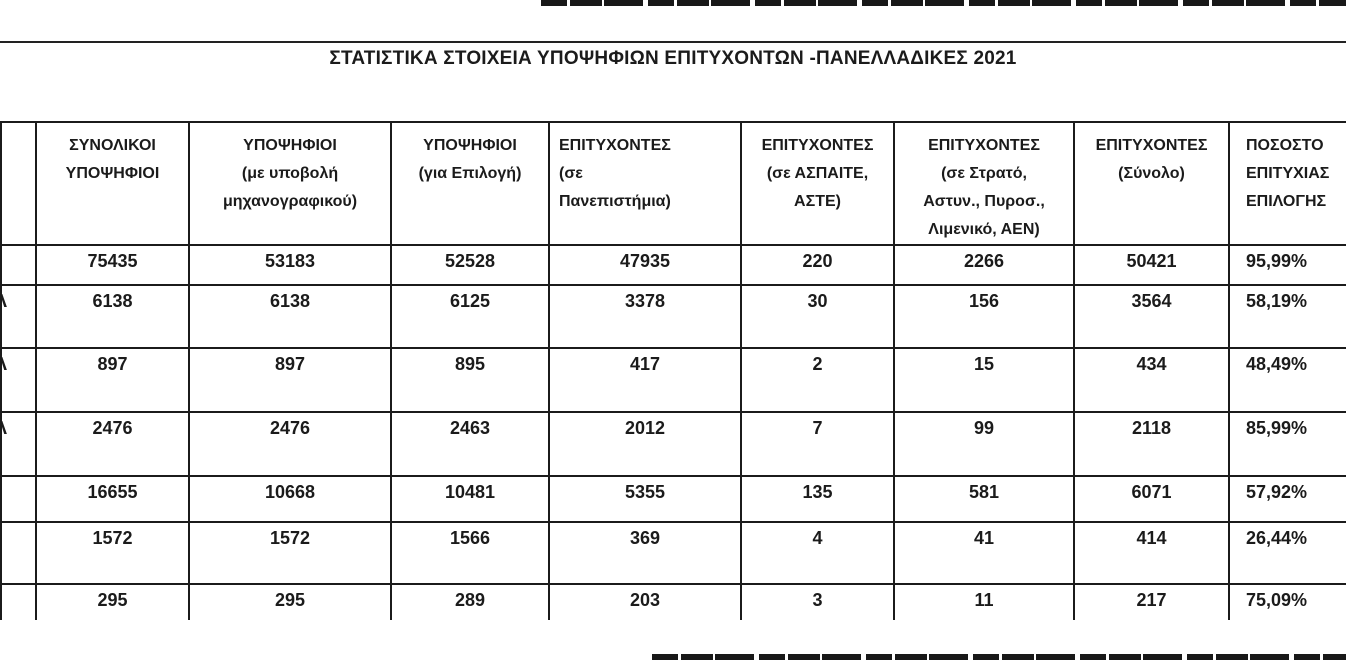 The image size is (1346, 660). I want to click on cell-success-rate: 75,09%, so click(1287, 601).